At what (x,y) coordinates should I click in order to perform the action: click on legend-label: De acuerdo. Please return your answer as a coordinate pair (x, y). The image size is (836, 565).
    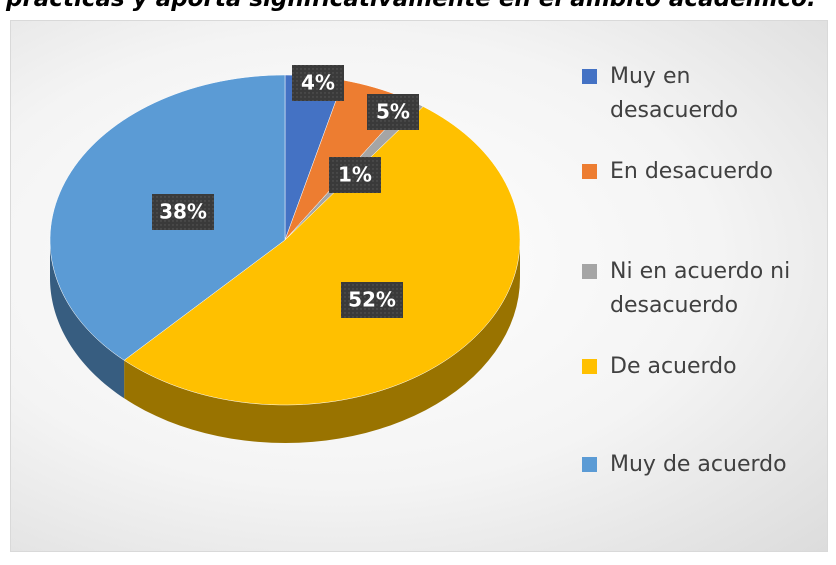
    Looking at the image, I should click on (673, 366).